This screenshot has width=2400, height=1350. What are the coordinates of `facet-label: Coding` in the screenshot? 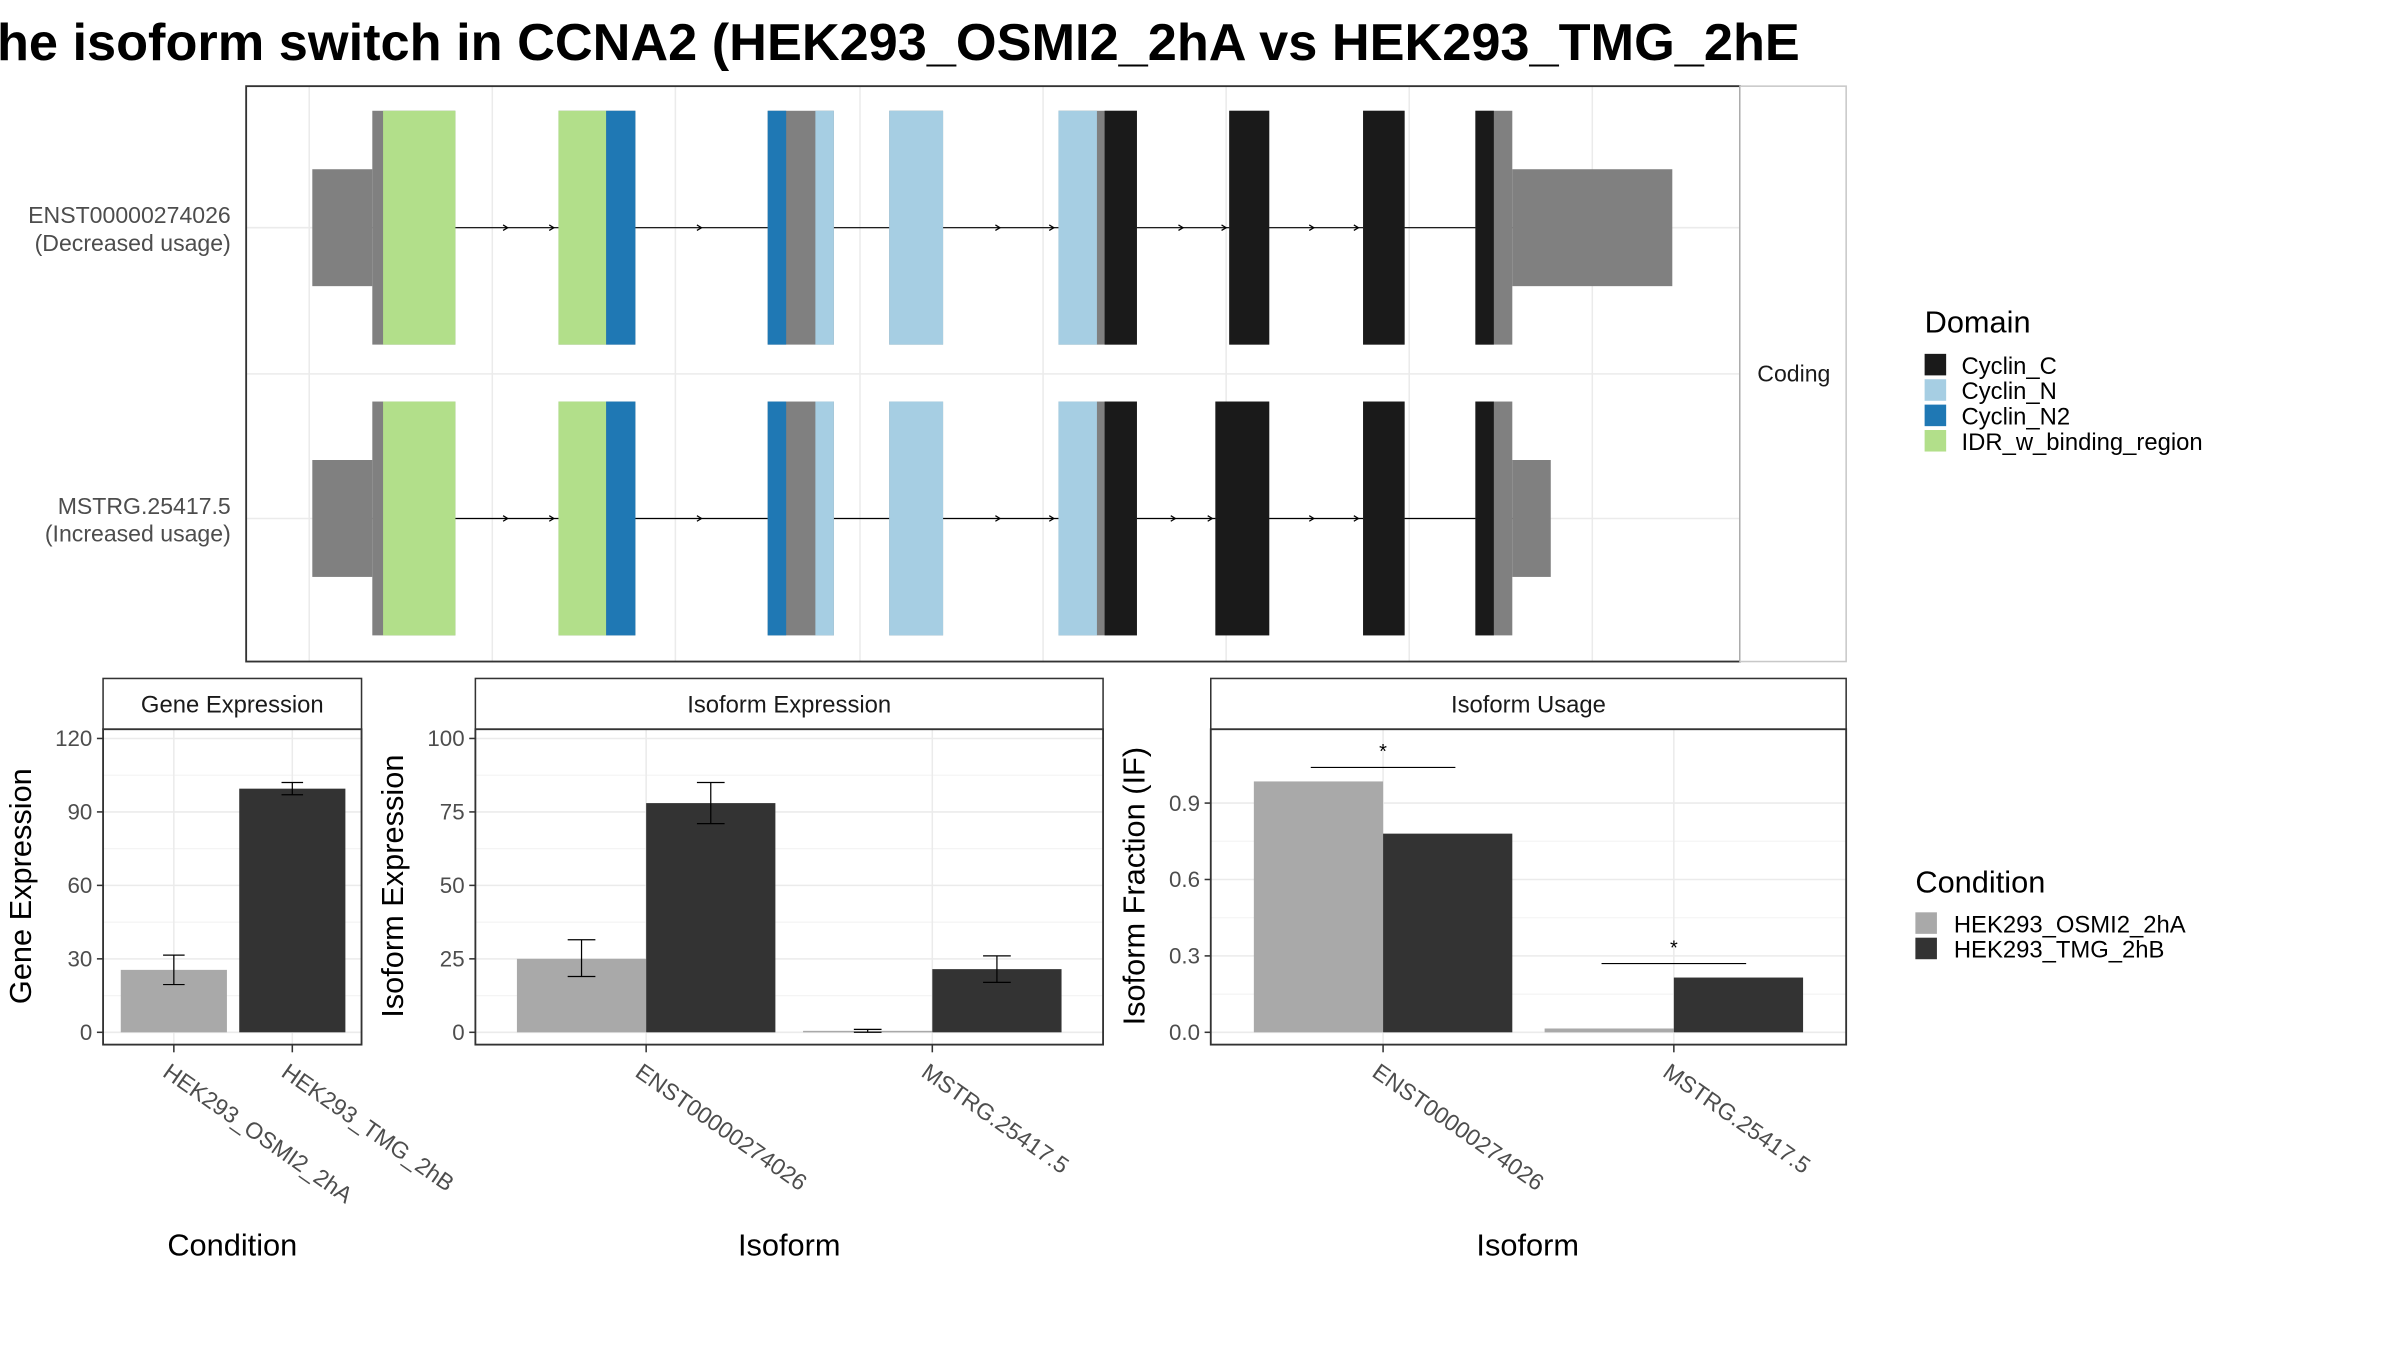 It's located at (1793, 374).